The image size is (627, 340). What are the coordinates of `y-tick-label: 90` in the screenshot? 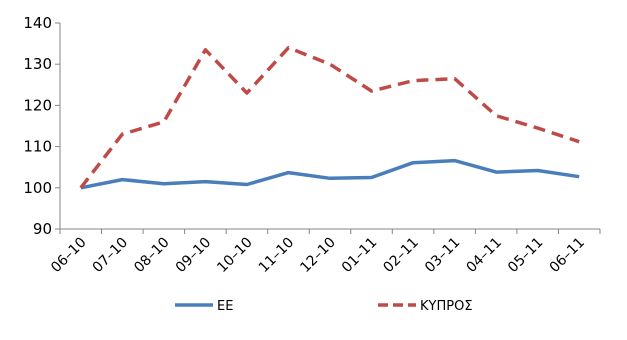 It's located at (42, 229).